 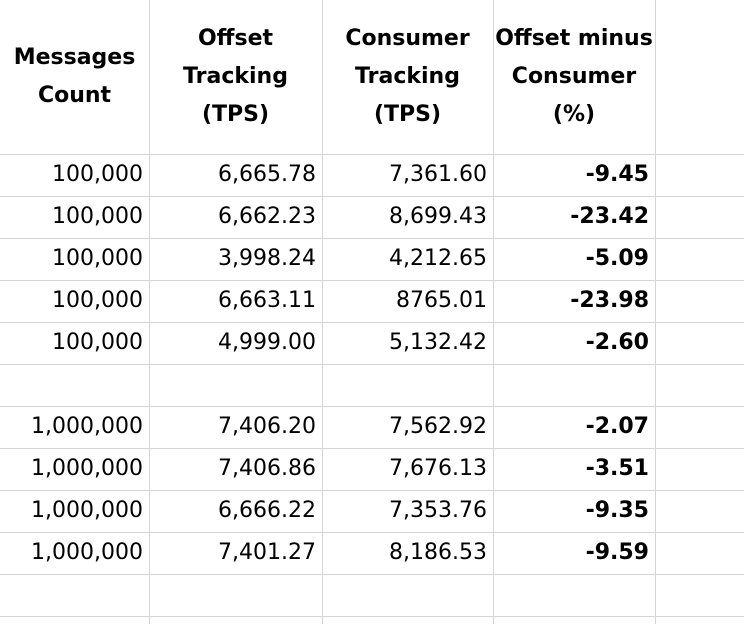 What do you see at coordinates (438, 468) in the screenshot?
I see `cell-consumer-tracking: 7,676.13` at bounding box center [438, 468].